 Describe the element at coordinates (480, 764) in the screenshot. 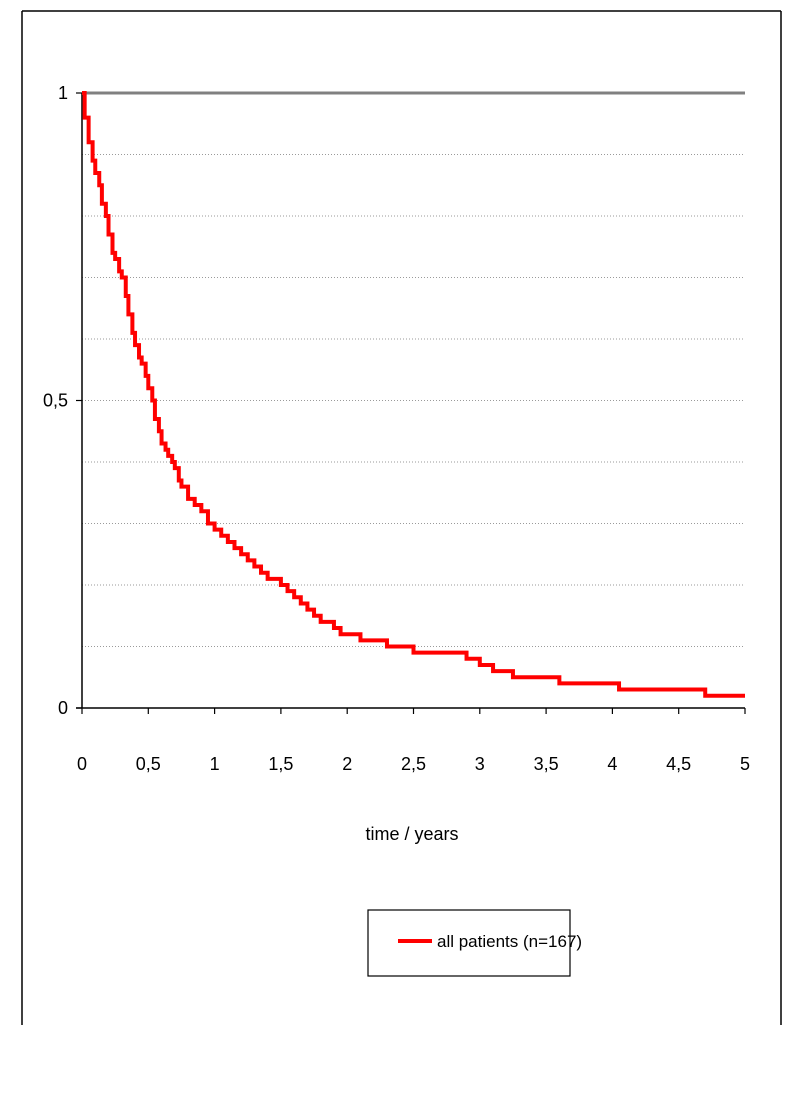

I see `x-tick-label: 3` at that location.